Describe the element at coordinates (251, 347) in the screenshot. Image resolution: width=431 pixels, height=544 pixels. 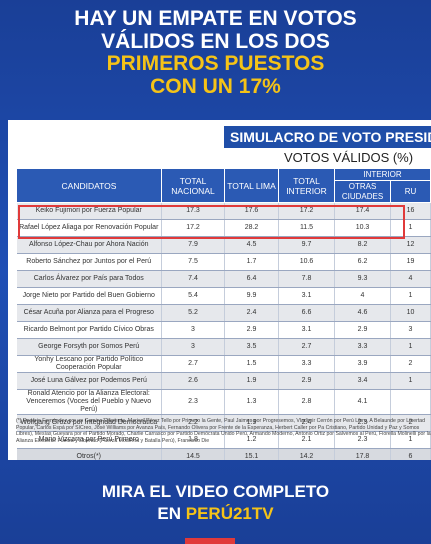
I see `cell-lima: 3.5` at that location.